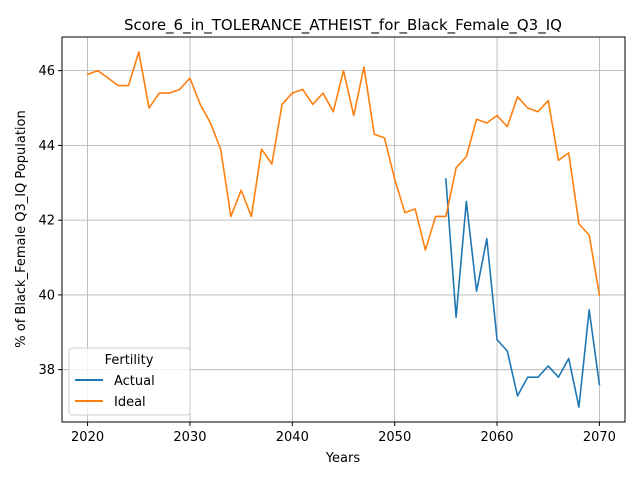 The image size is (640, 480). Describe the element at coordinates (129, 360) in the screenshot. I see `legend-title: Fertility` at that location.